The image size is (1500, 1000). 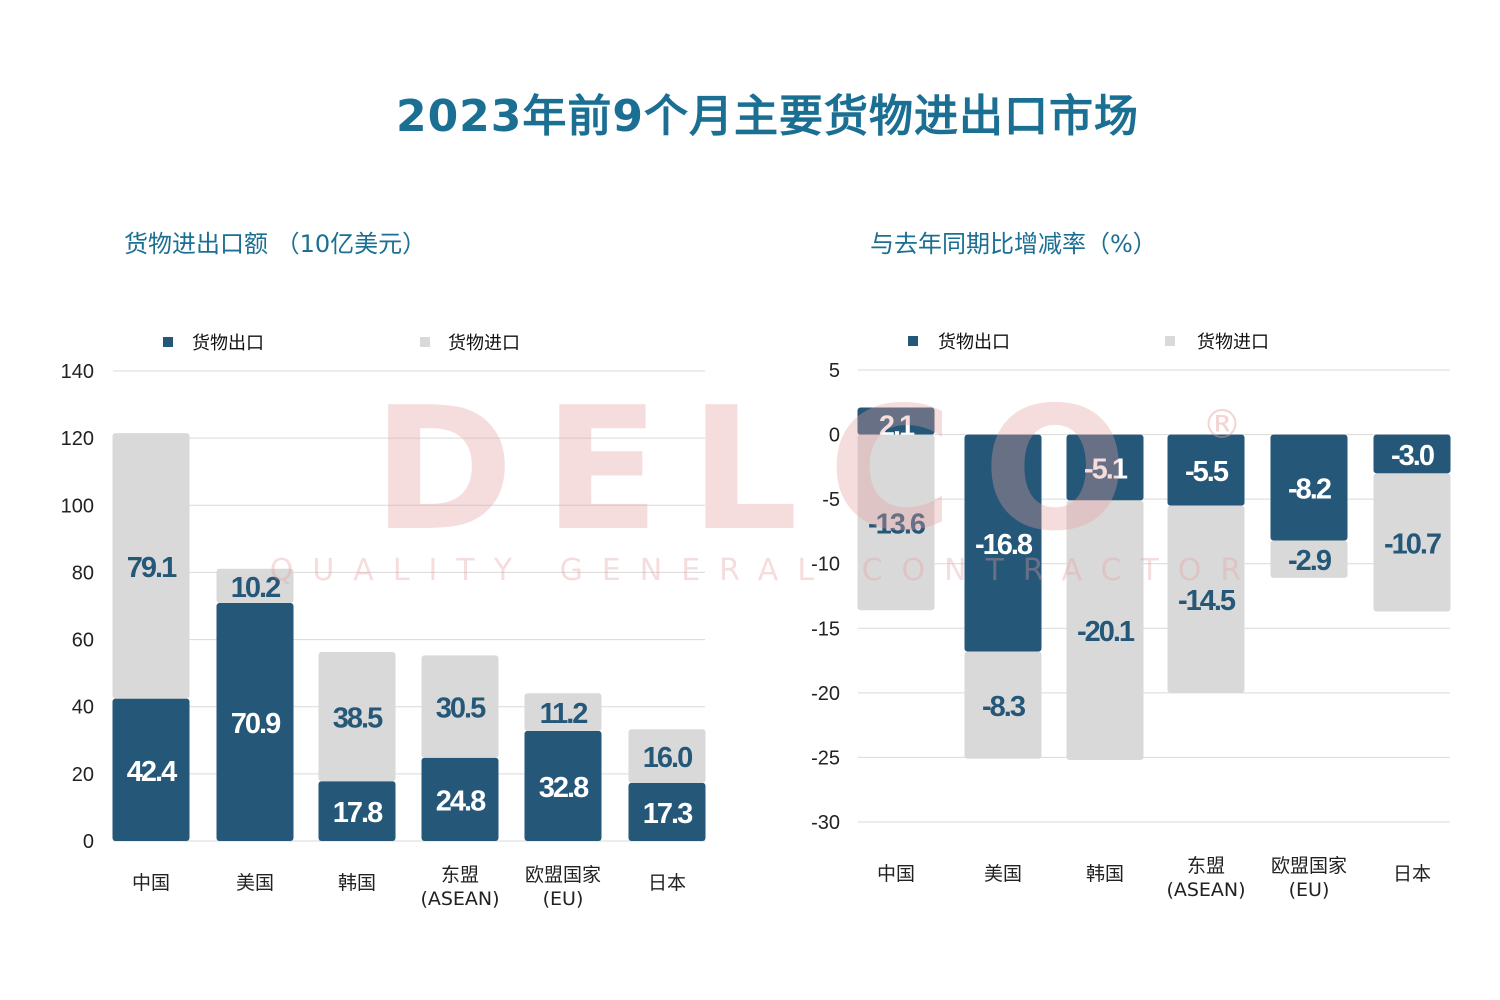 I want to click on y-tick-label: 100, so click(x=77, y=506).